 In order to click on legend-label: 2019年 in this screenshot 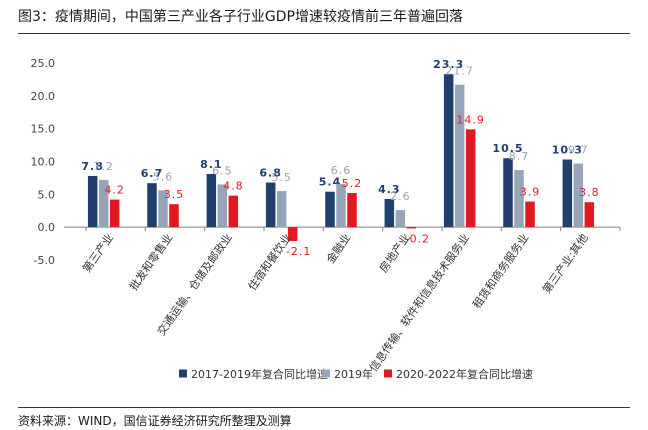, I will do `click(353, 374)`.